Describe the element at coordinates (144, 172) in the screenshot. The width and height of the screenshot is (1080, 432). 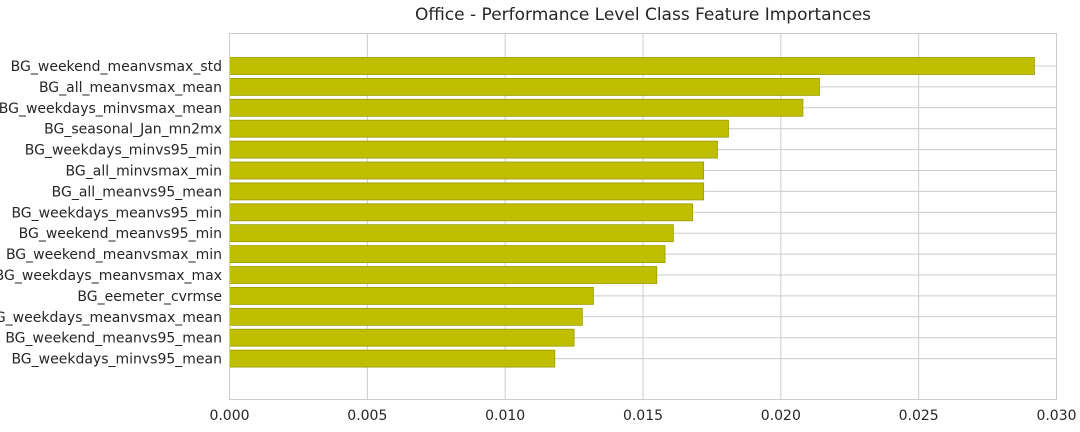
I see `category-label: BG_all_minvsmax_min` at that location.